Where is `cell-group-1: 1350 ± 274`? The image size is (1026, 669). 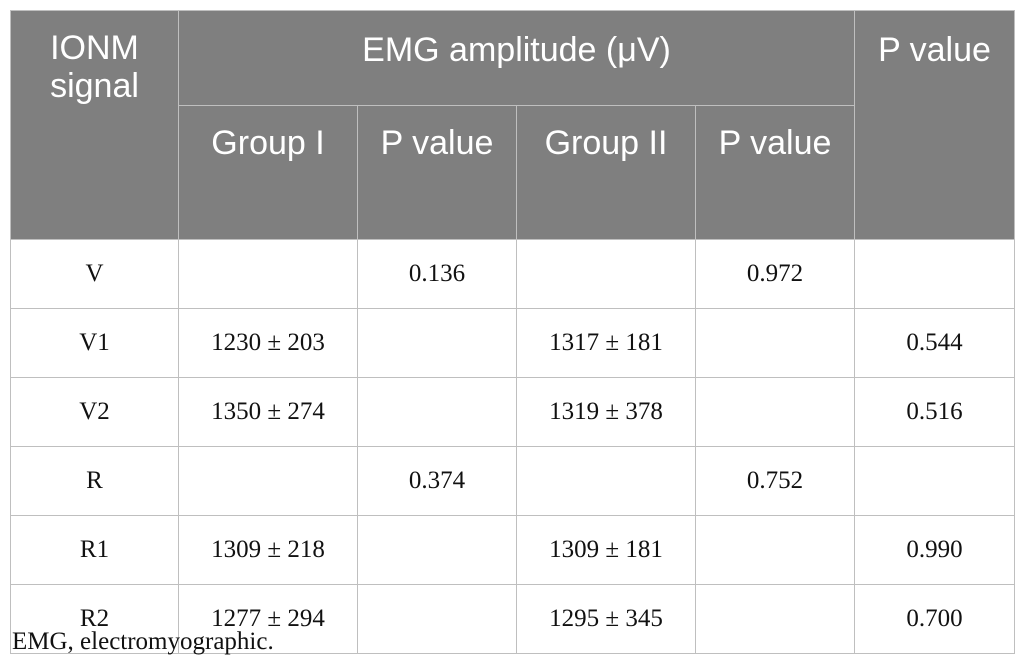 cell-group-1: 1350 ± 274 is located at coordinates (268, 412).